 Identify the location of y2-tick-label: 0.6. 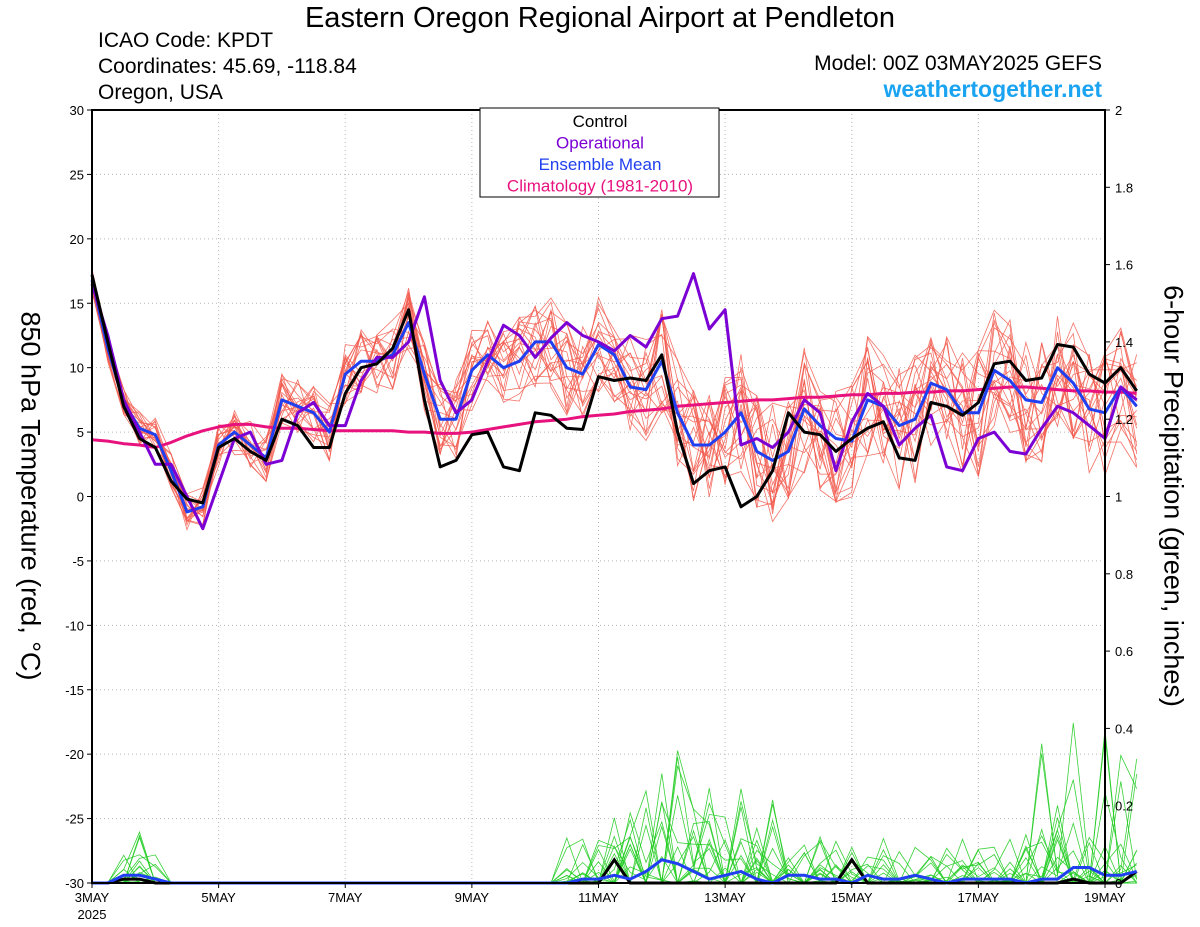
(1124, 651).